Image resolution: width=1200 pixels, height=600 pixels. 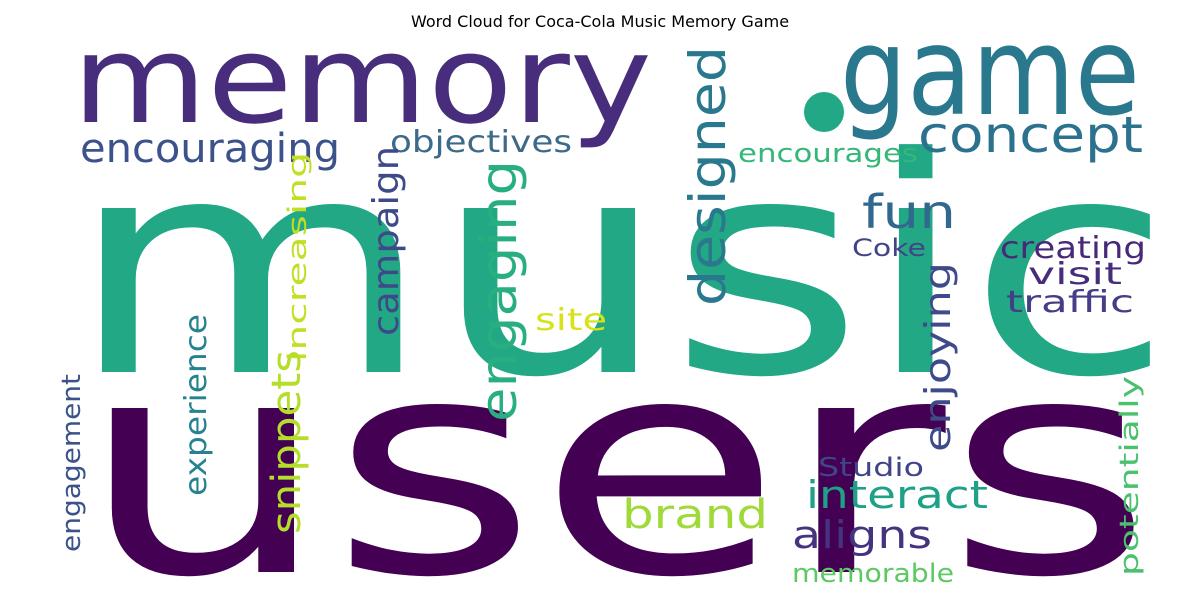 I want to click on word-increasing: increasing, so click(x=298, y=257).